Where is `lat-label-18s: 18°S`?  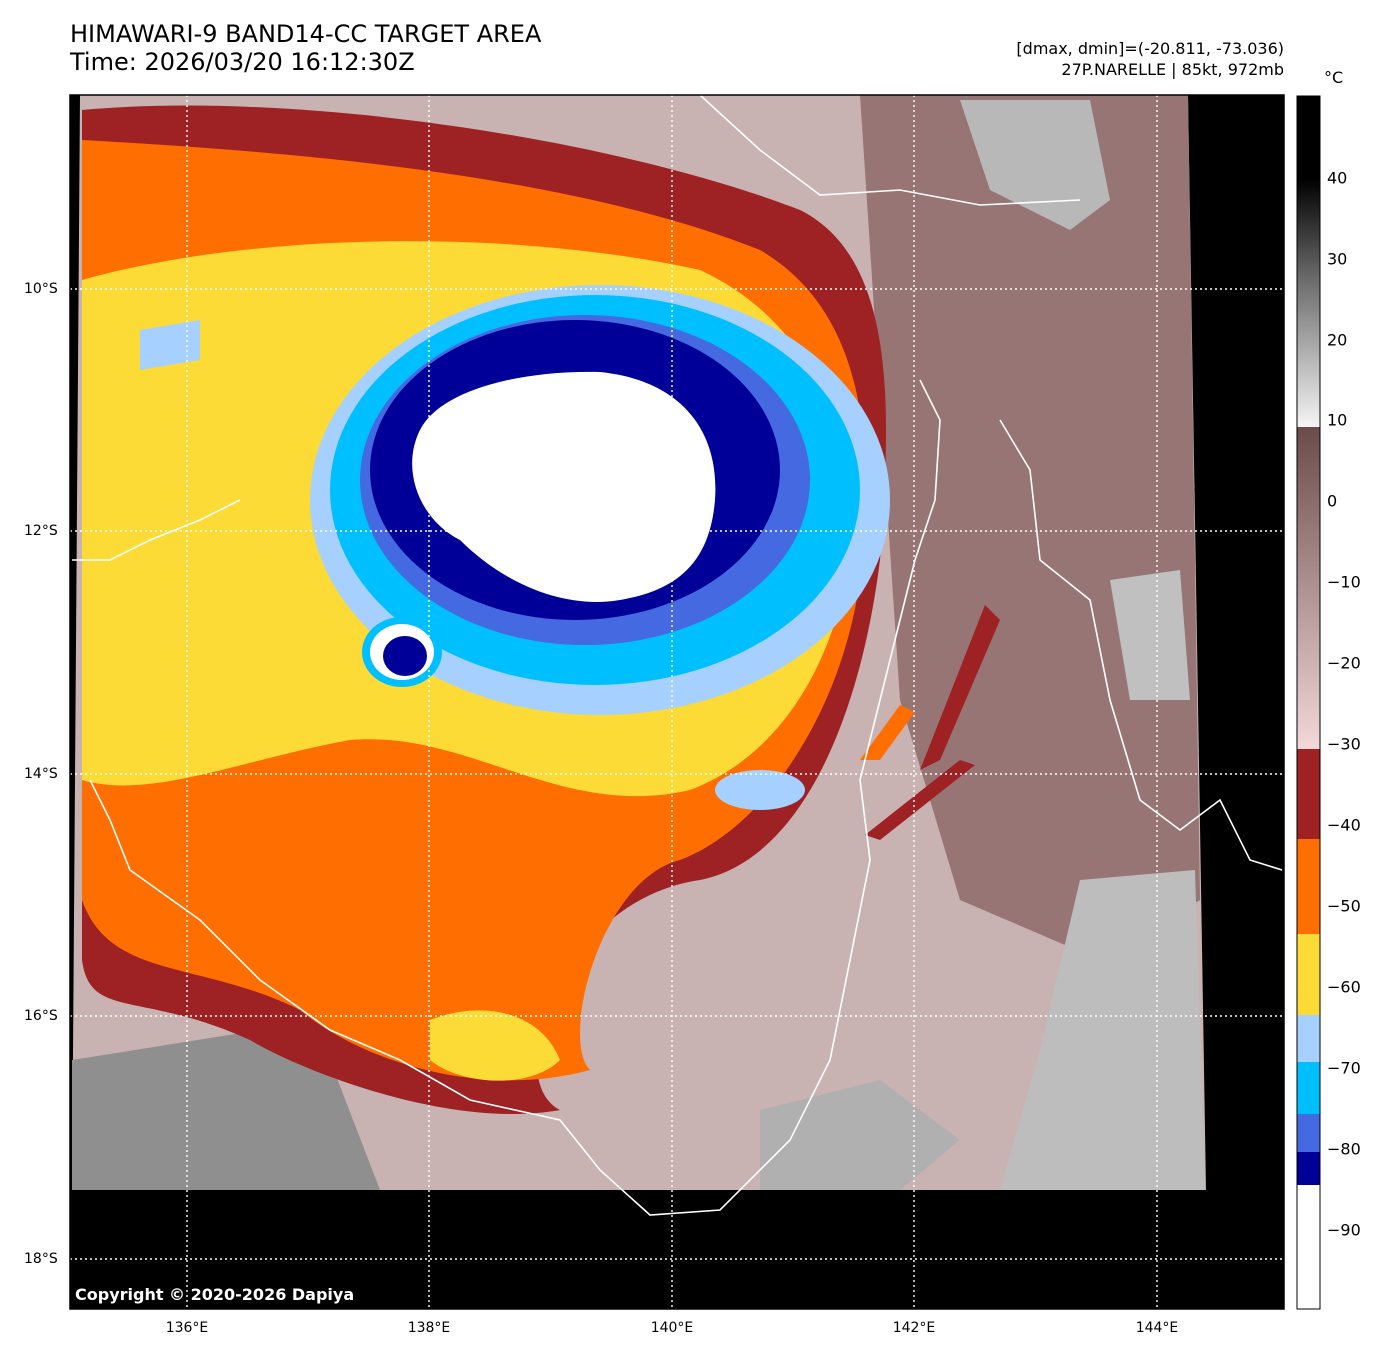
lat-label-18s: 18°S is located at coordinates (41, 1259).